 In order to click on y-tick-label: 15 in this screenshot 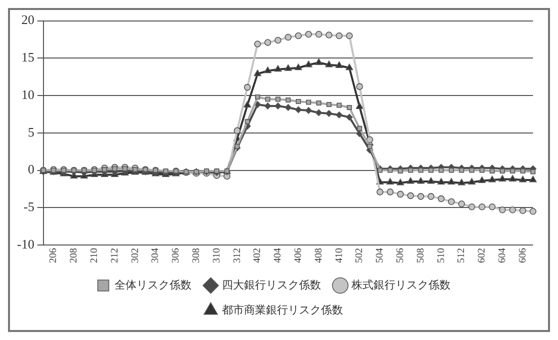, I will do `click(27, 57)`.